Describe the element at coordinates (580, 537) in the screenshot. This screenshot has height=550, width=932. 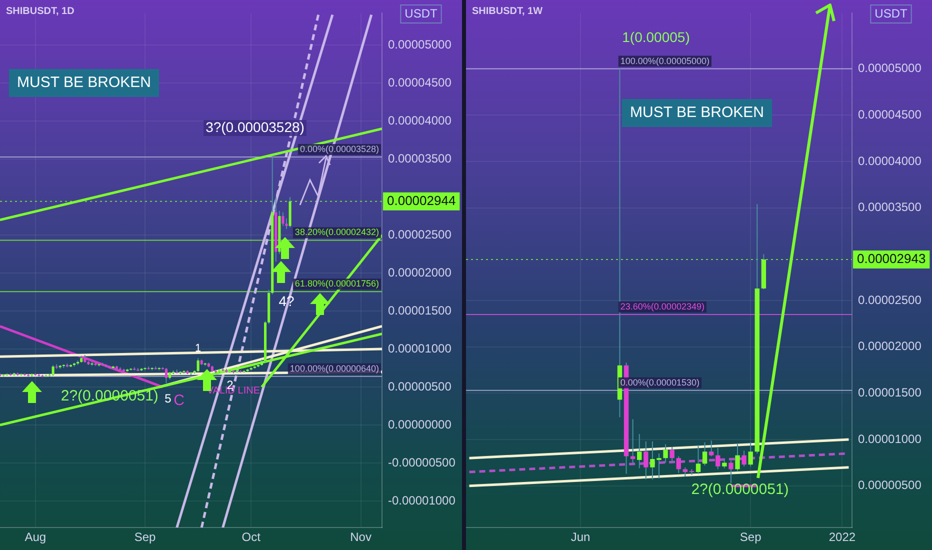
I see `x-tick-label: Jun` at that location.